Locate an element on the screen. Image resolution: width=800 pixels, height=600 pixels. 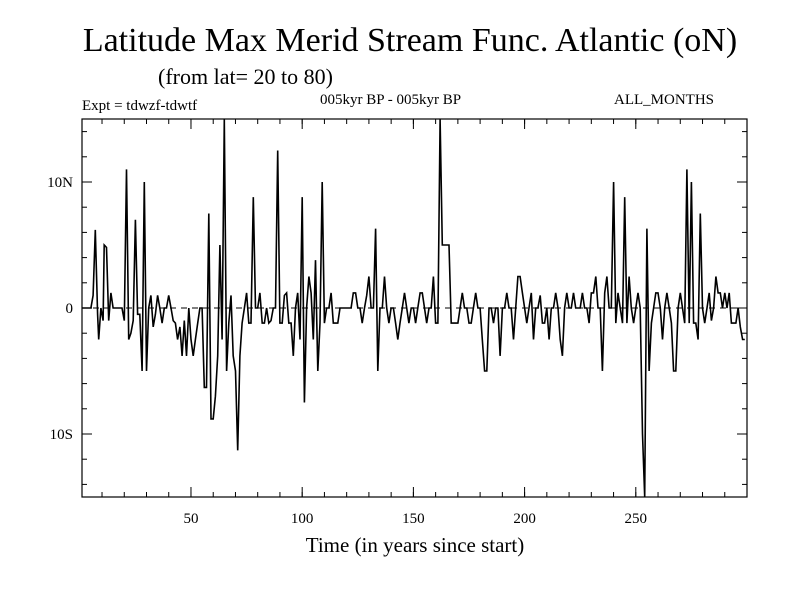
x-tick-label: 250 is located at coordinates (636, 519).